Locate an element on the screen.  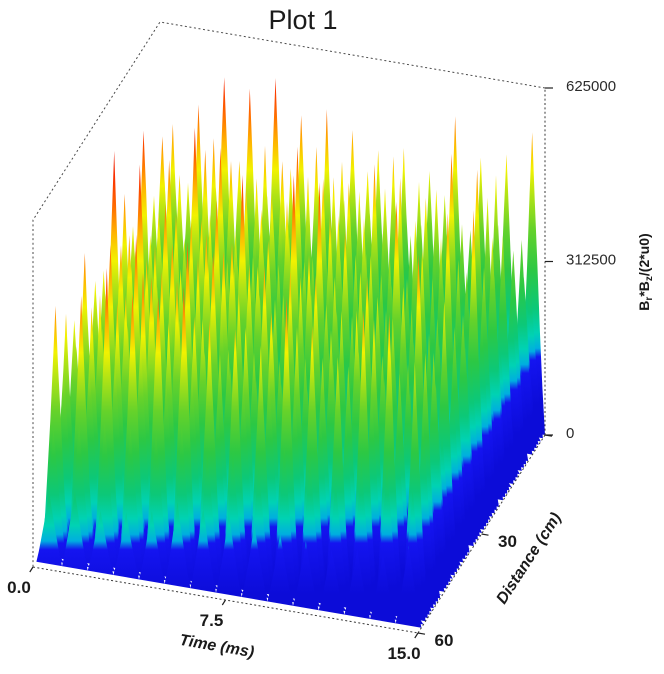
surface-ribbon is located at coordinates (229, 559).